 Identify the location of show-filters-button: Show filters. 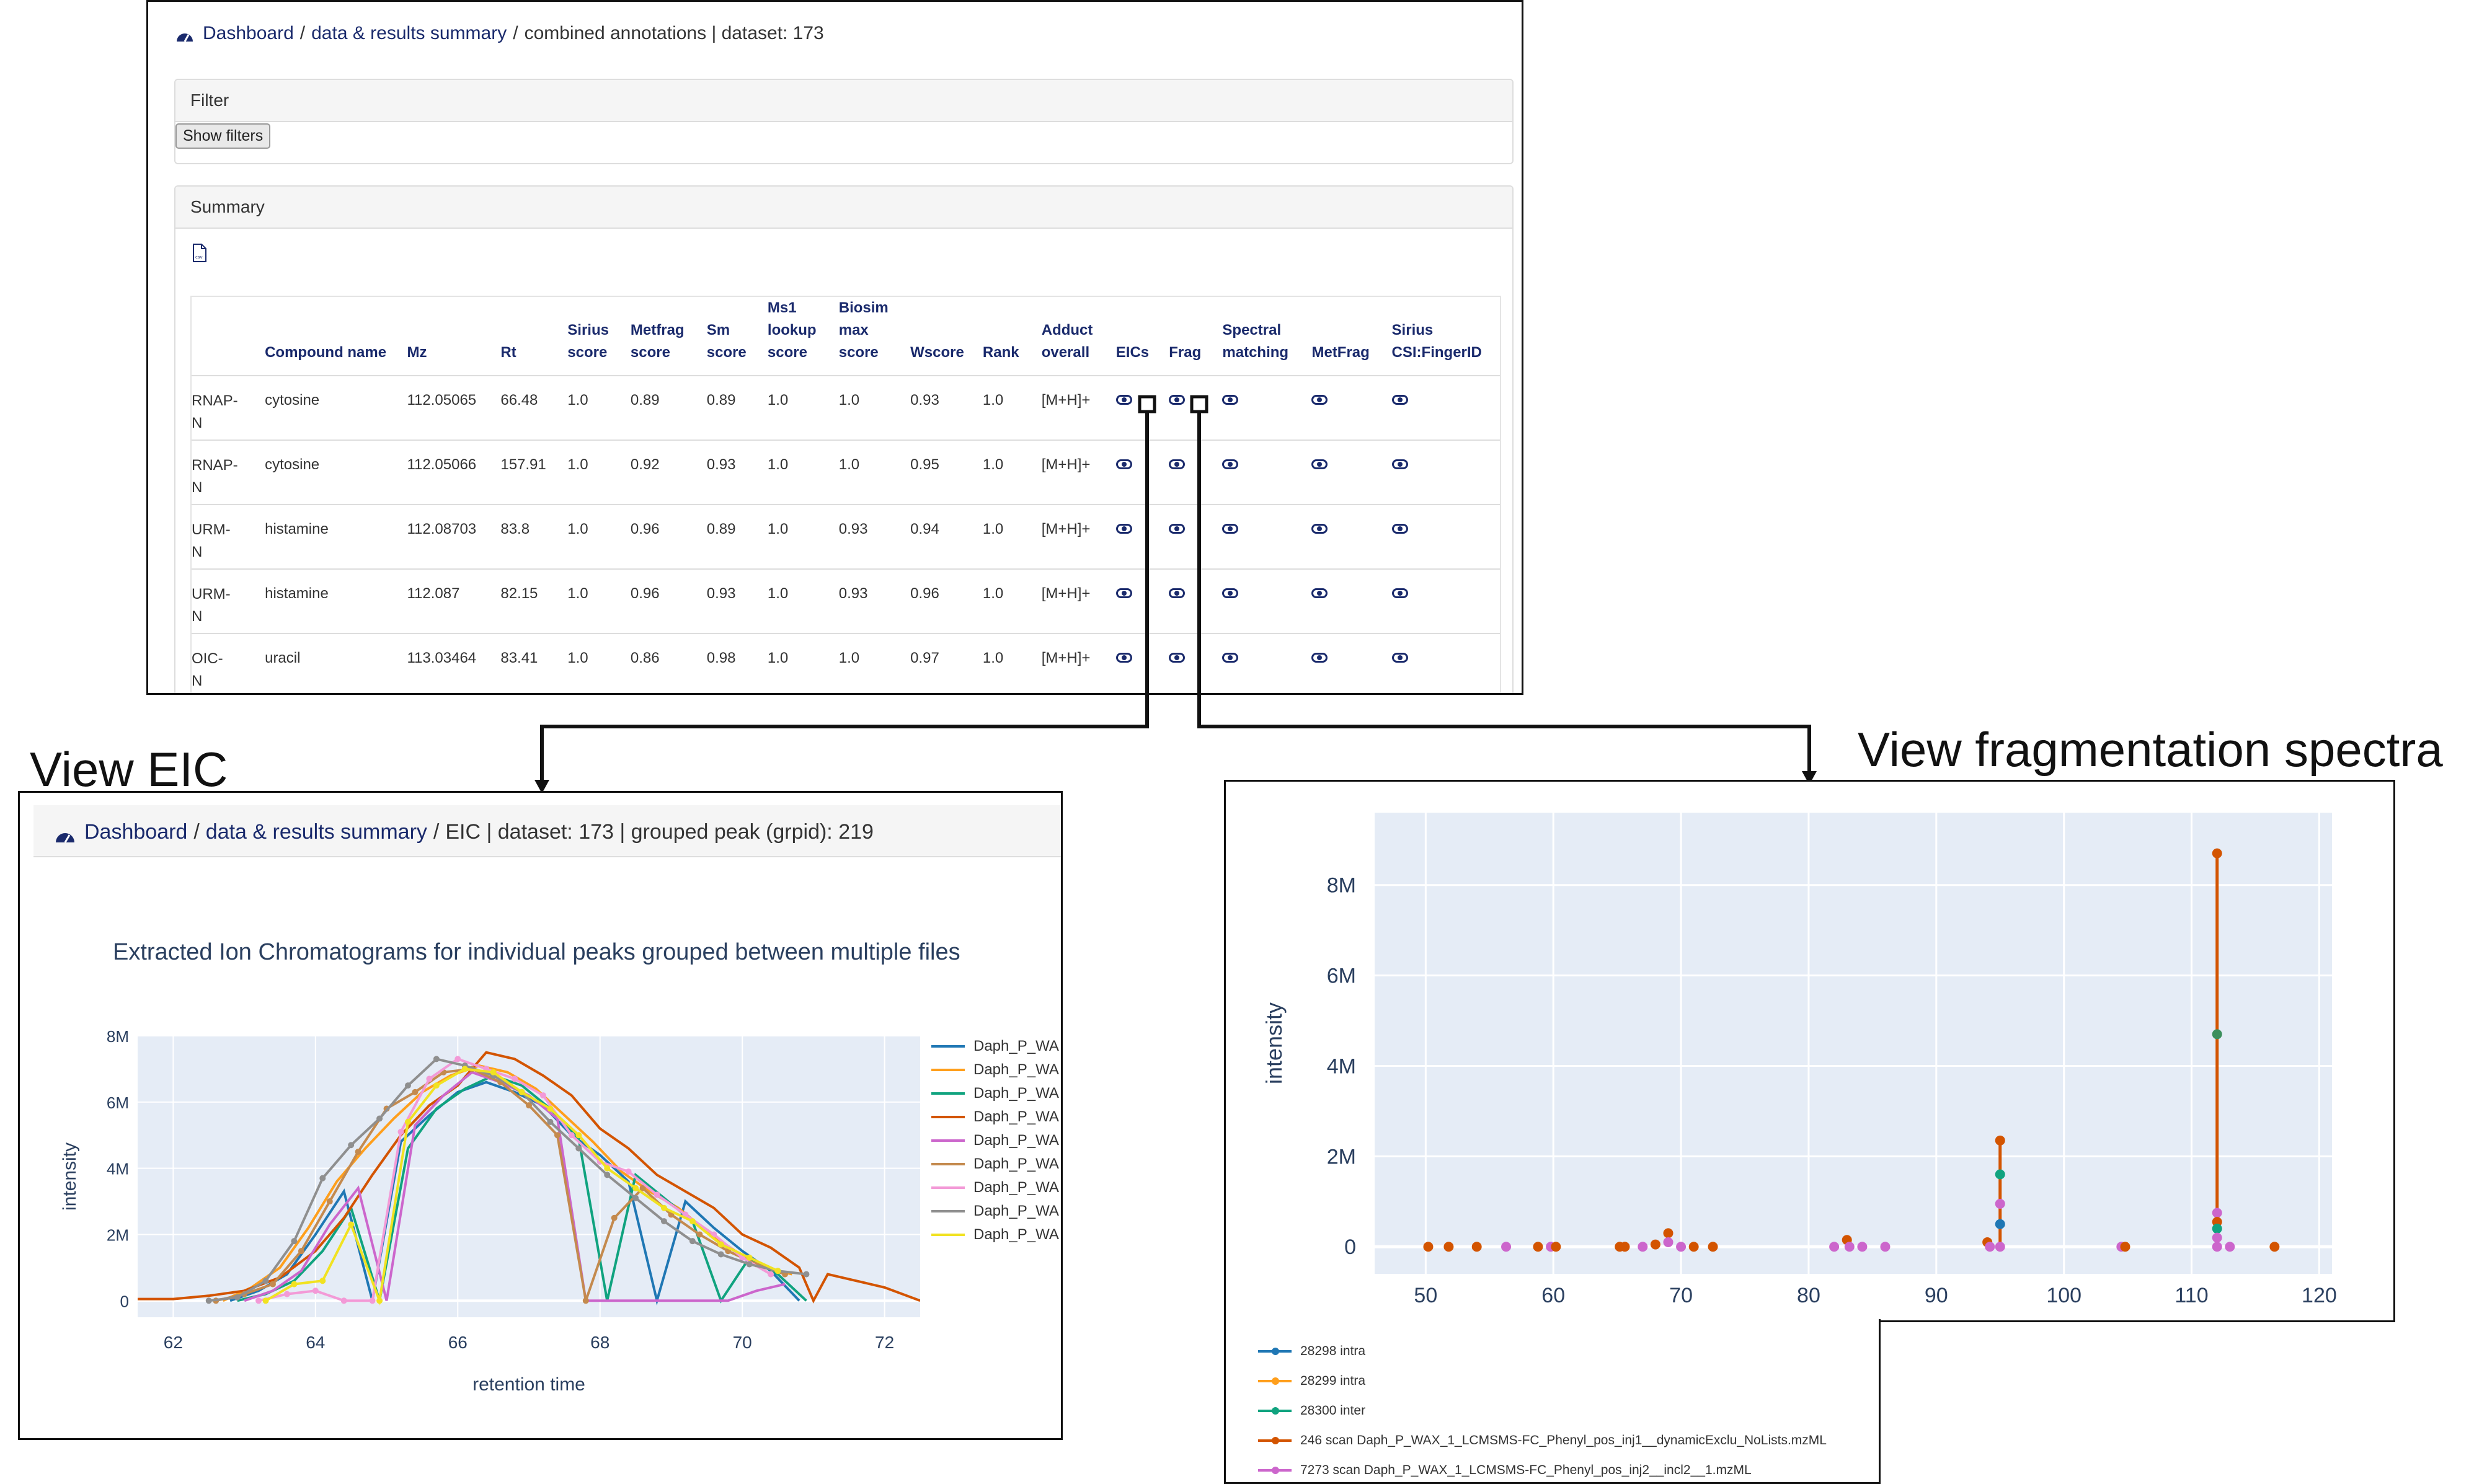
(223, 136).